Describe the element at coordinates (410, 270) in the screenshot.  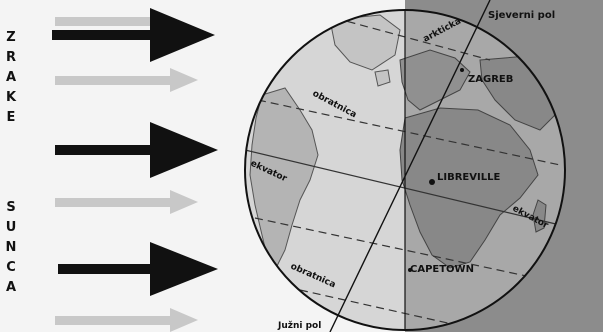
I see `capetown-point` at that location.